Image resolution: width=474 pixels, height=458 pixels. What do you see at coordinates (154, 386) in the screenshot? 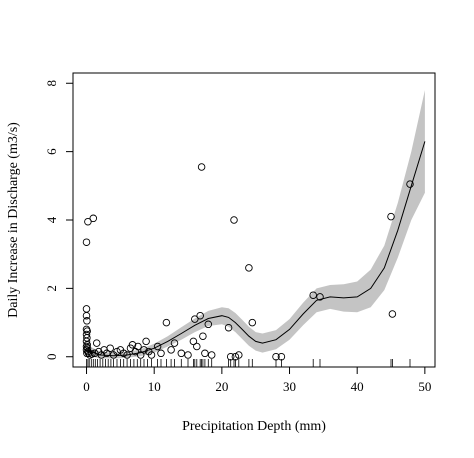
I see `x-tick-label: 10` at bounding box center [154, 386].